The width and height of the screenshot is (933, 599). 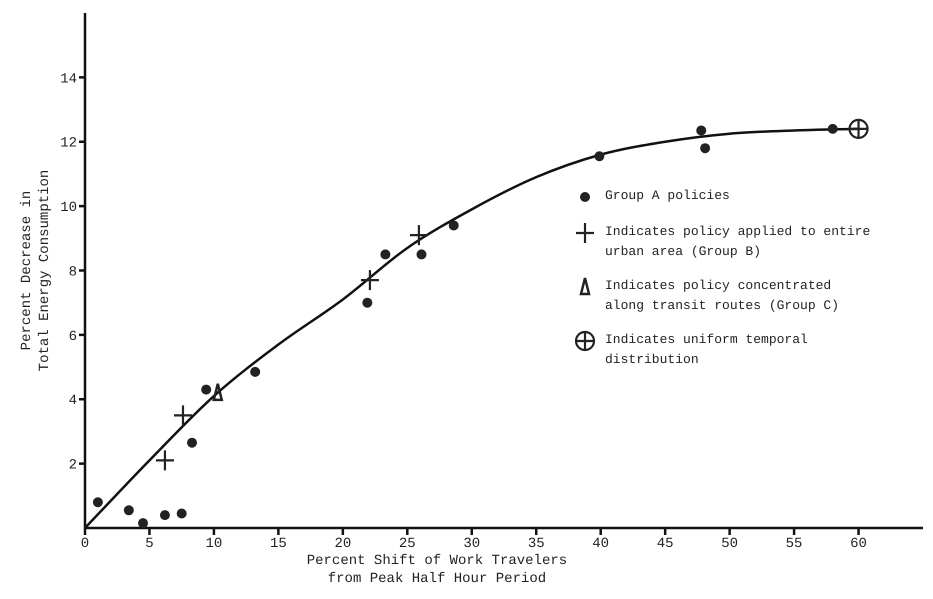 What do you see at coordinates (278, 544) in the screenshot?
I see `x-tick-label: 15` at bounding box center [278, 544].